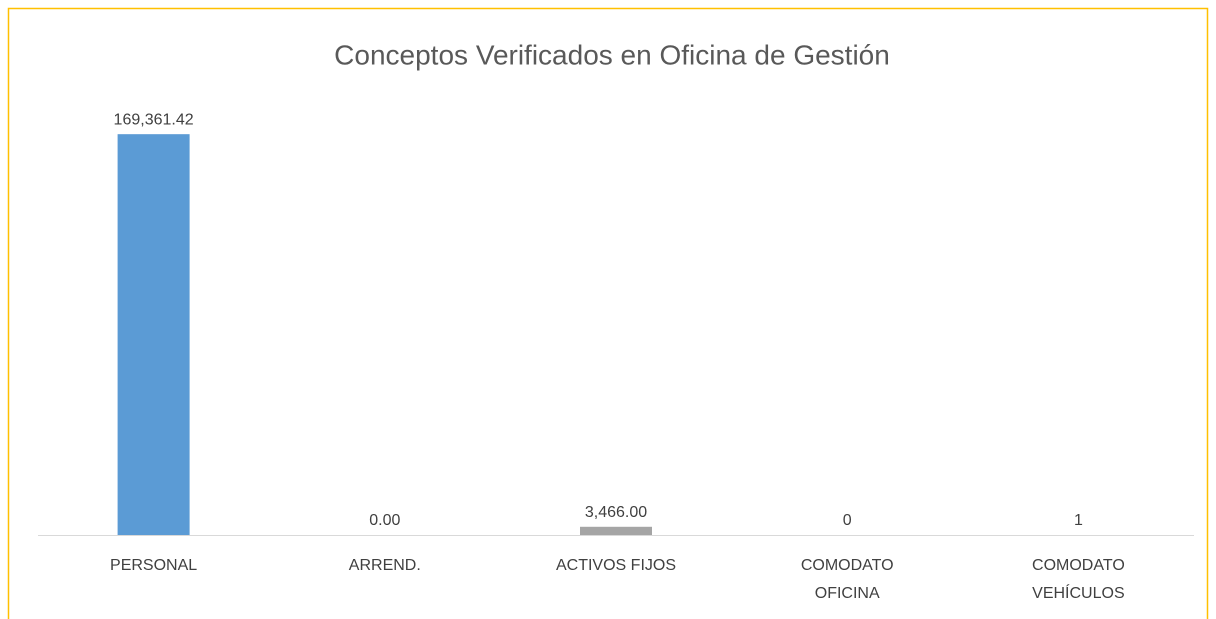 The image size is (1216, 619). What do you see at coordinates (847, 520) in the screenshot?
I see `data-label: 0` at bounding box center [847, 520].